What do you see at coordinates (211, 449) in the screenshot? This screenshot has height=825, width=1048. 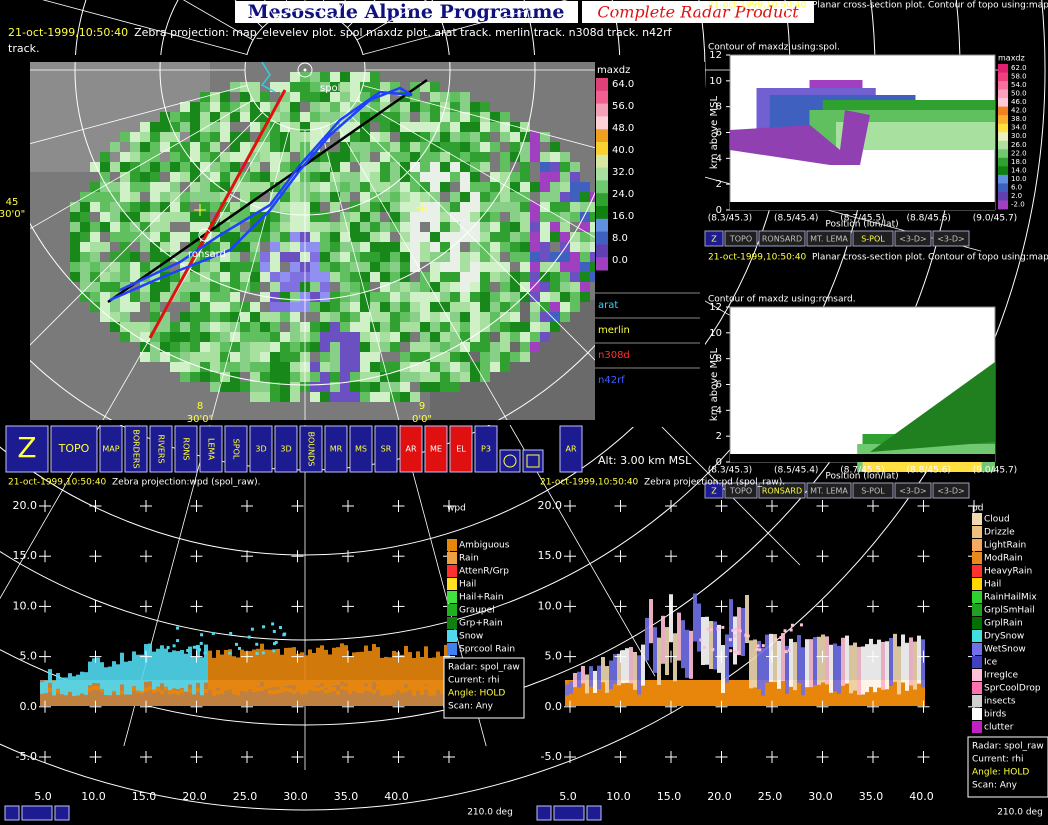 I see `toolbar-button: LEMA` at bounding box center [211, 449].